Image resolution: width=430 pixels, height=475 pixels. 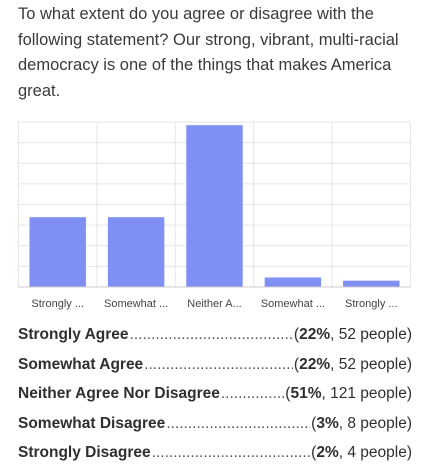 I want to click on result-label: Neither Agree Nor Disagree, so click(x=119, y=393).